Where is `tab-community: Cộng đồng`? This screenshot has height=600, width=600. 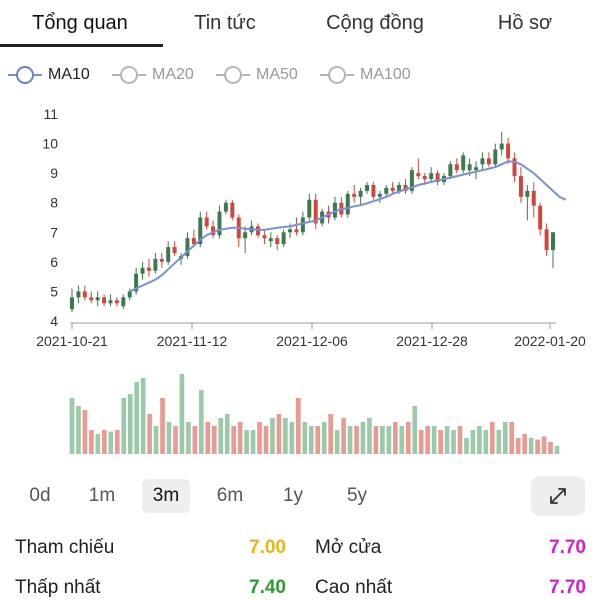
tab-community: Cộng đồng is located at coordinates (375, 23).